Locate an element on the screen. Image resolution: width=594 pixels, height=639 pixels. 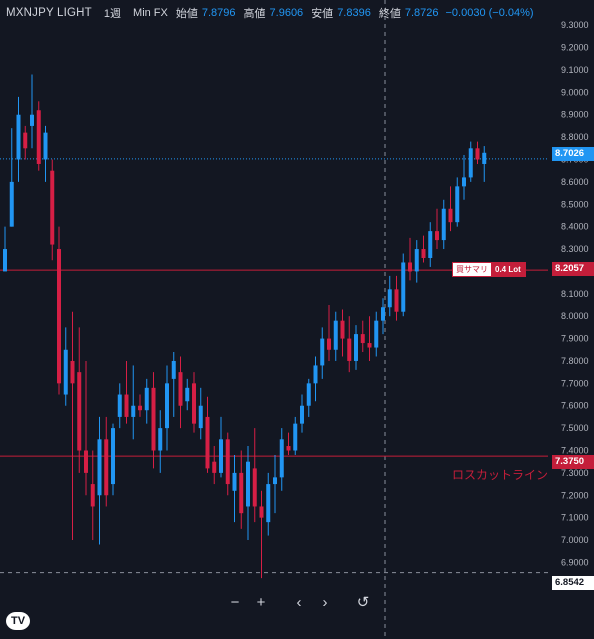
chart-toolbar: − + ‹ › ↺ is located at coordinates (299, 603).